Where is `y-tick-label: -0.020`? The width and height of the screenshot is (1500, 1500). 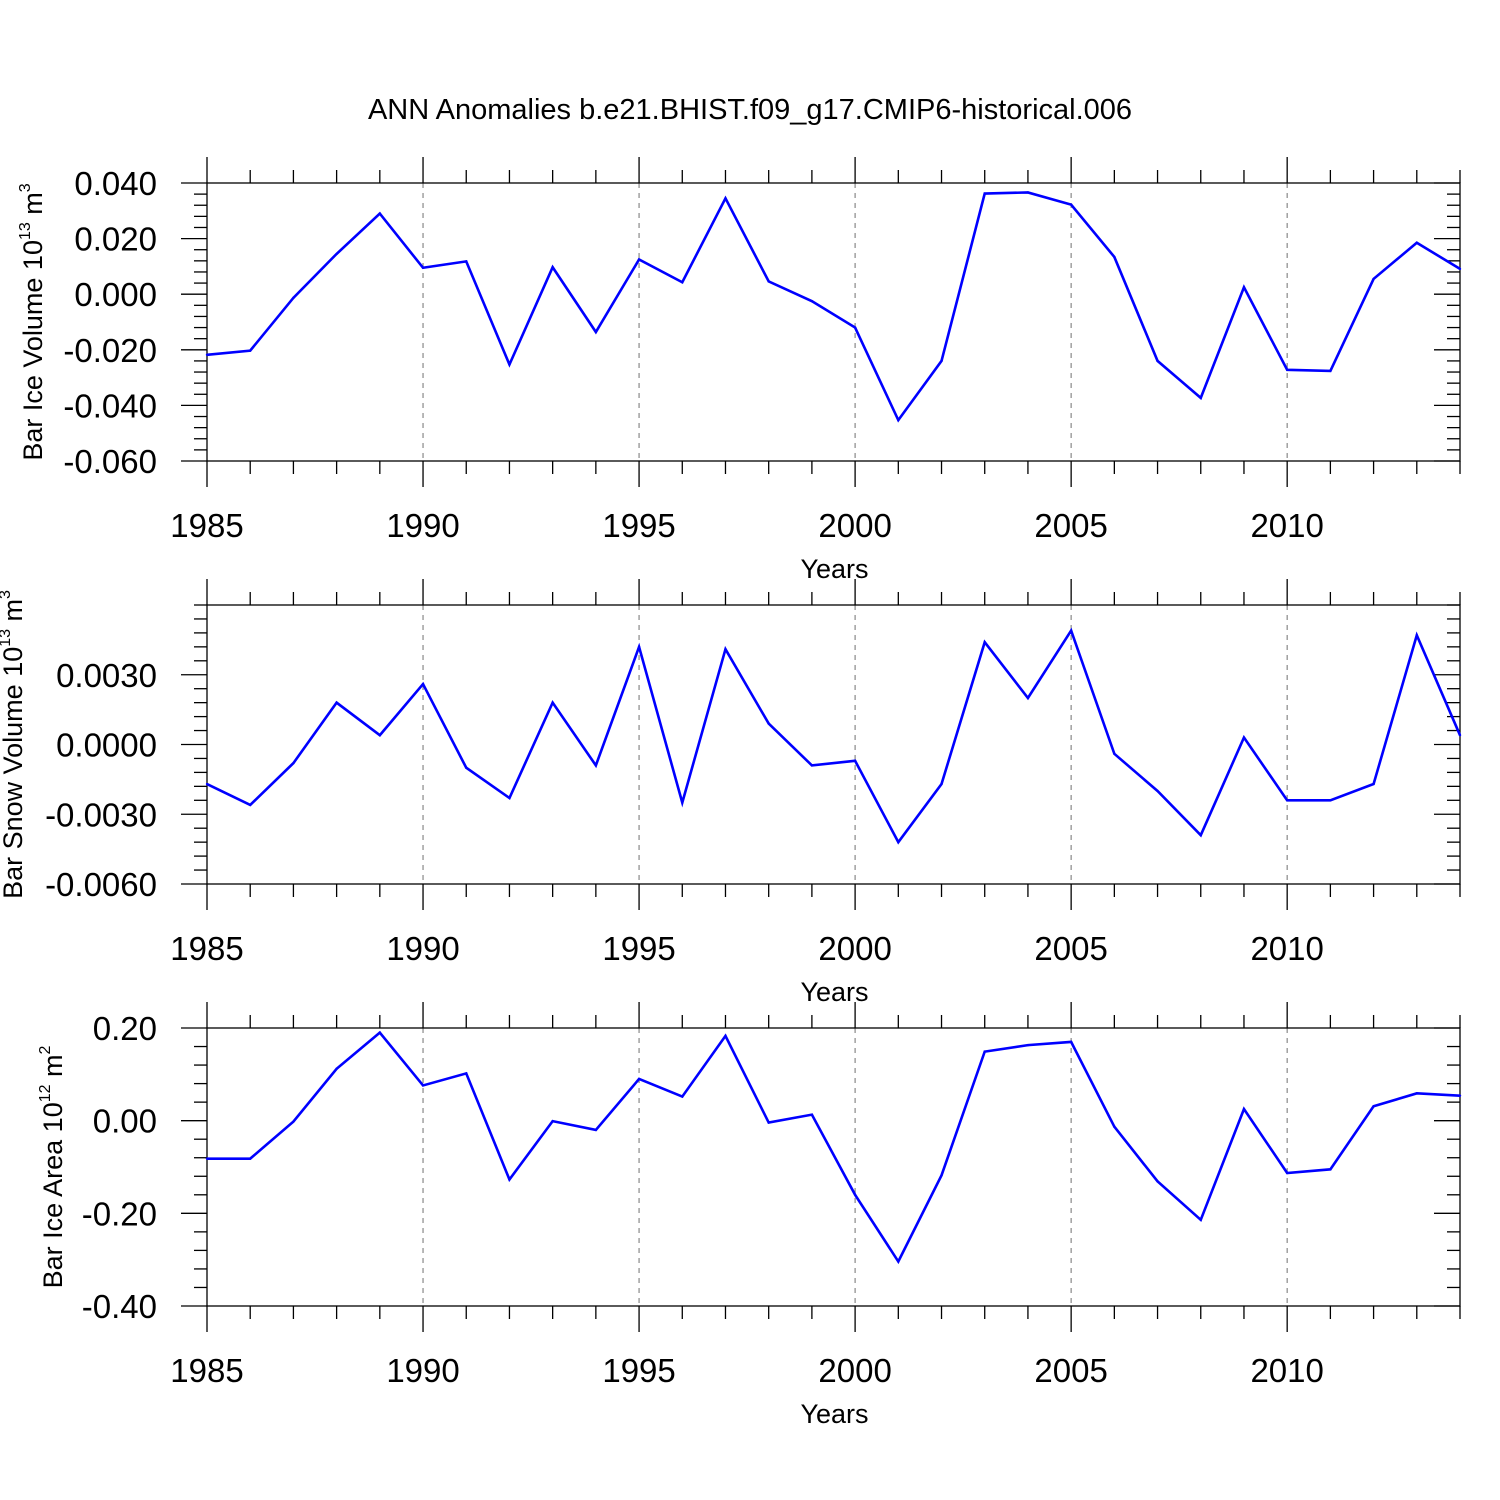 y-tick-label: -0.020 is located at coordinates (110, 350).